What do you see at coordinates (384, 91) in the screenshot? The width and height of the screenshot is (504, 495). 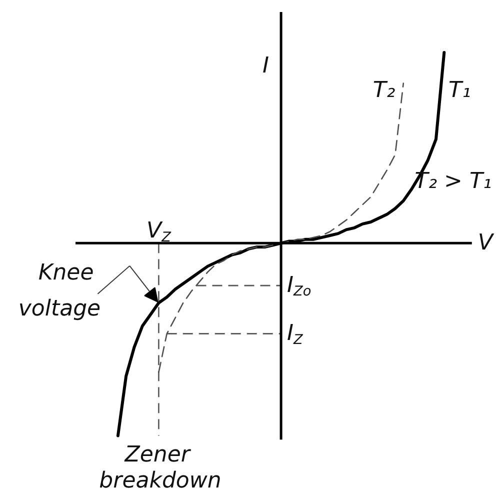 I see `series-label: T₂` at bounding box center [384, 91].